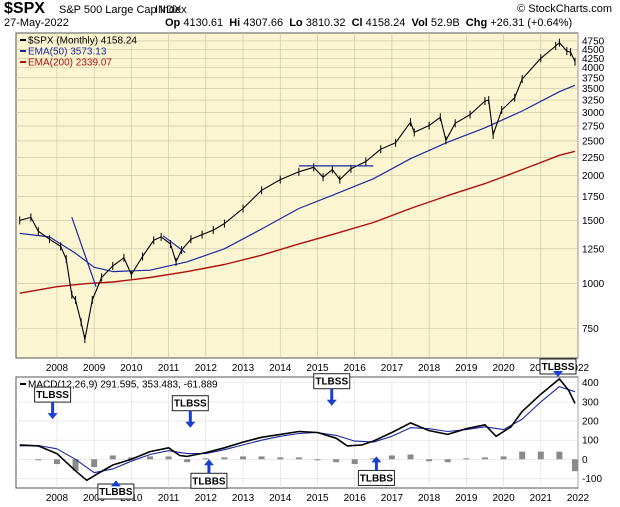 The image size is (620, 507). I want to click on price-legend-entry: EMA(50) 3573.13, so click(67, 52).